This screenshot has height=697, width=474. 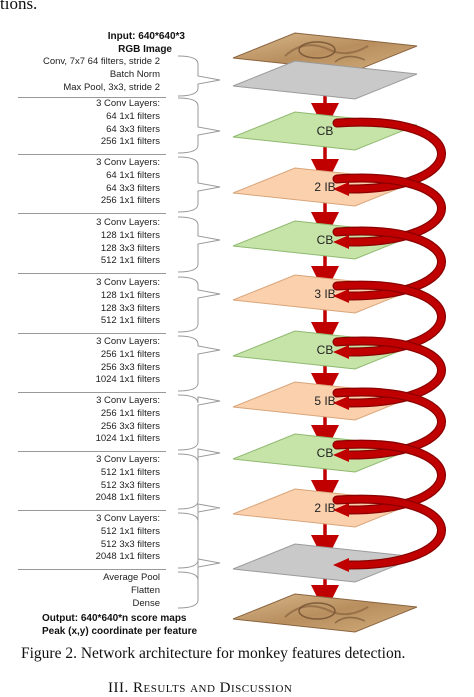 What do you see at coordinates (324, 401) in the screenshot?
I see `layer-label: 5 IB` at bounding box center [324, 401].